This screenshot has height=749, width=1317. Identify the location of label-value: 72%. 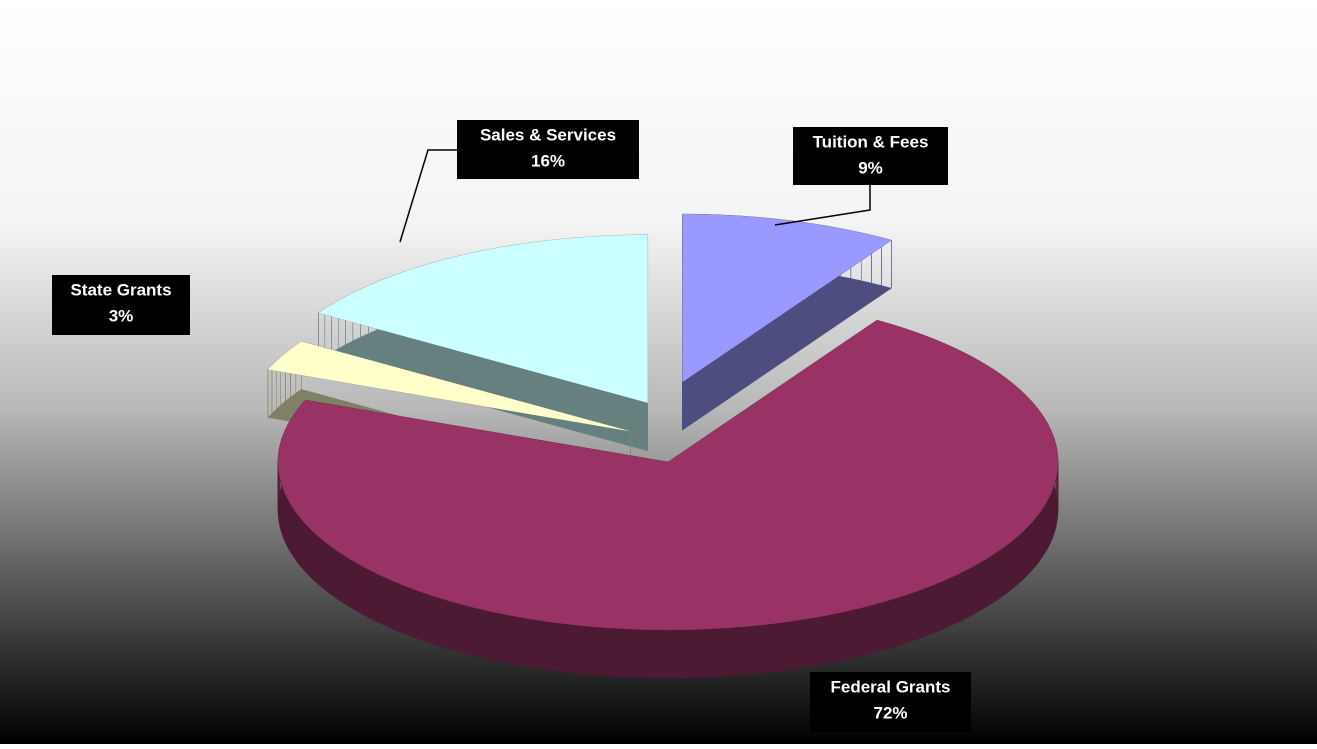
(890, 712).